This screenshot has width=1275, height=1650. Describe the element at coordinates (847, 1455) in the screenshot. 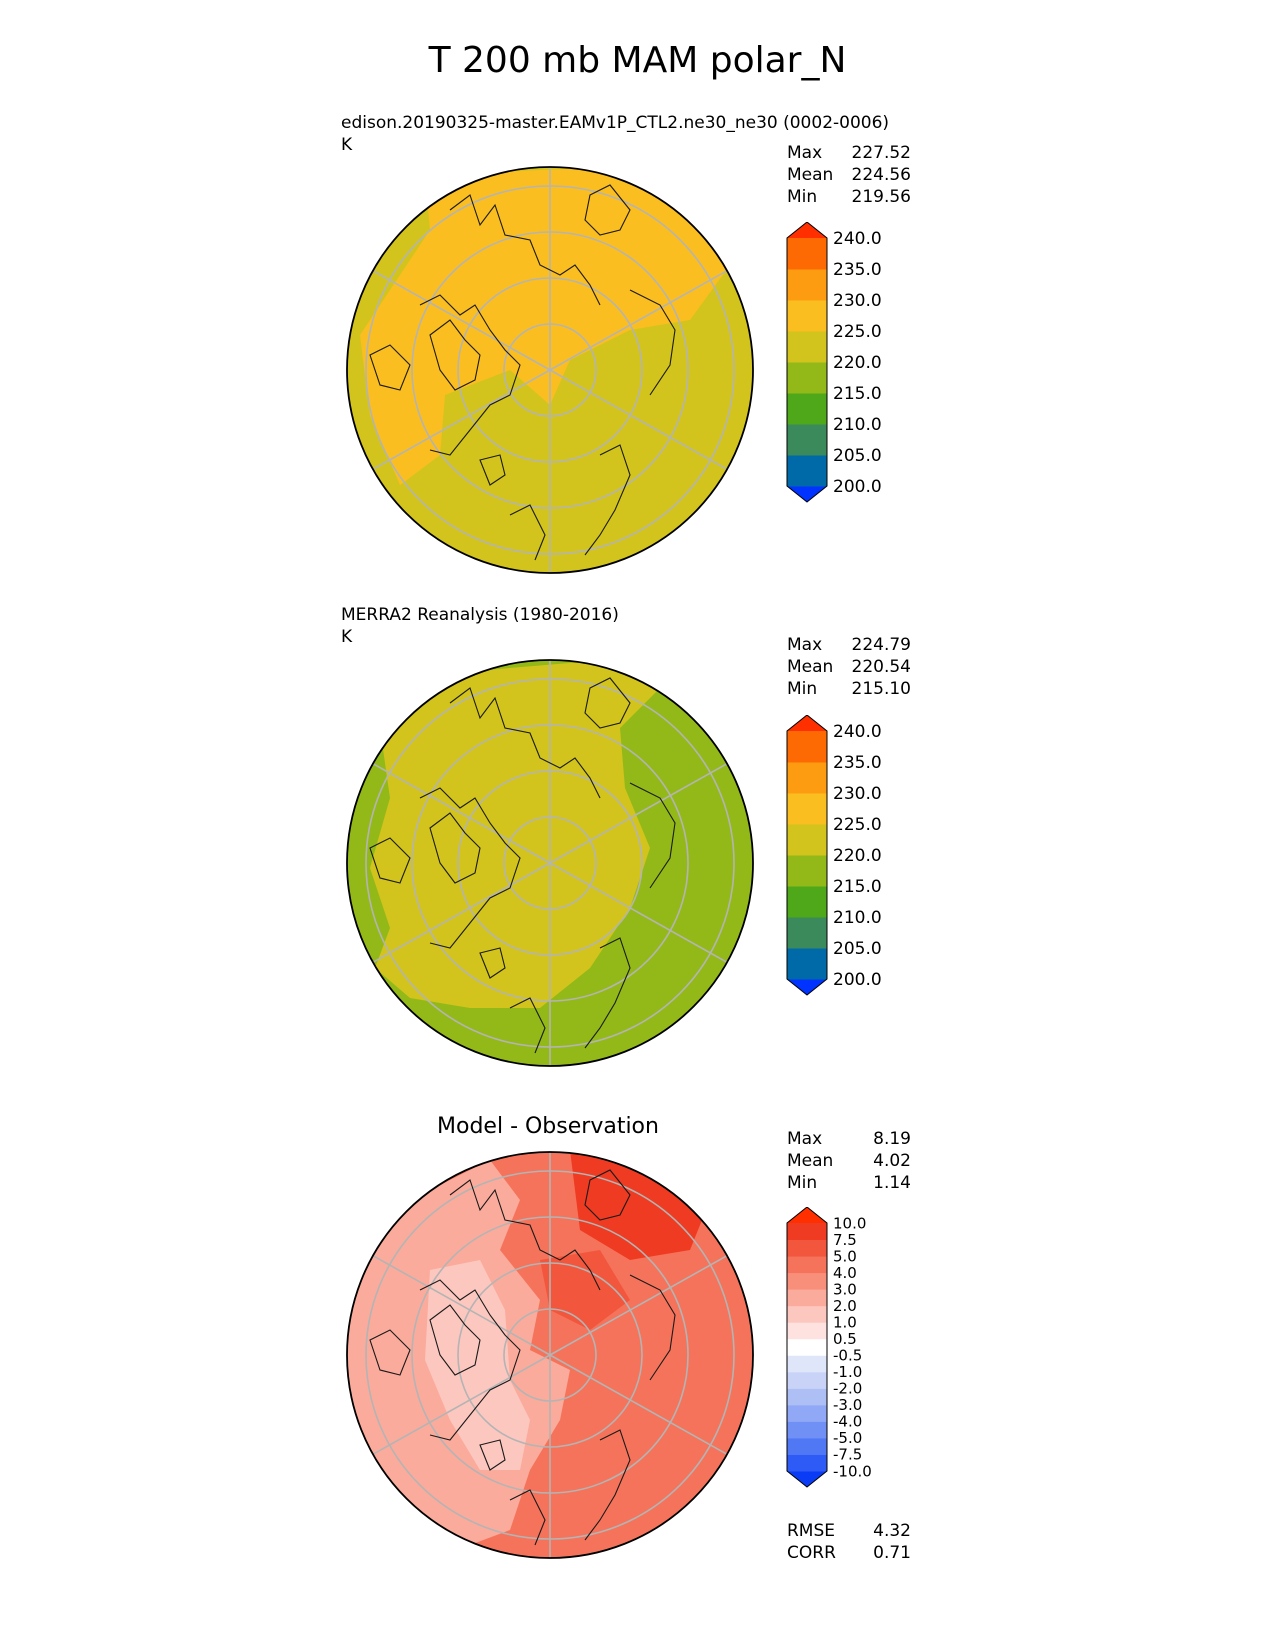

I see `colorbar-tick-label: -7.5` at that location.